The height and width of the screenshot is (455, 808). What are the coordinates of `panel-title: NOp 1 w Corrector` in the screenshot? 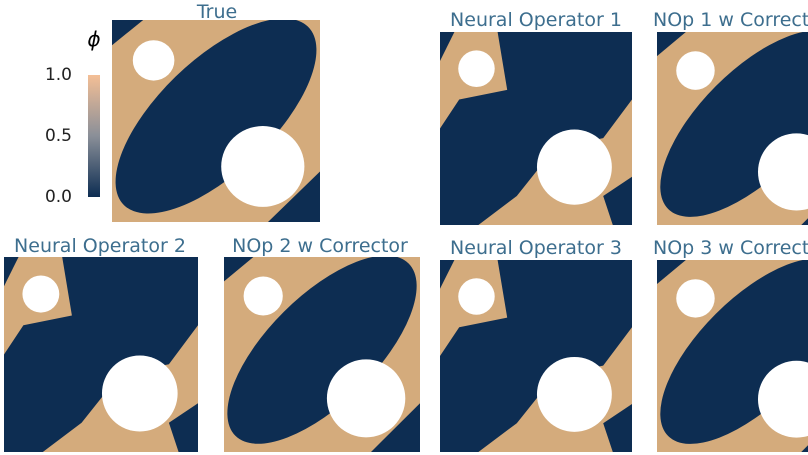 It's located at (730, 20).